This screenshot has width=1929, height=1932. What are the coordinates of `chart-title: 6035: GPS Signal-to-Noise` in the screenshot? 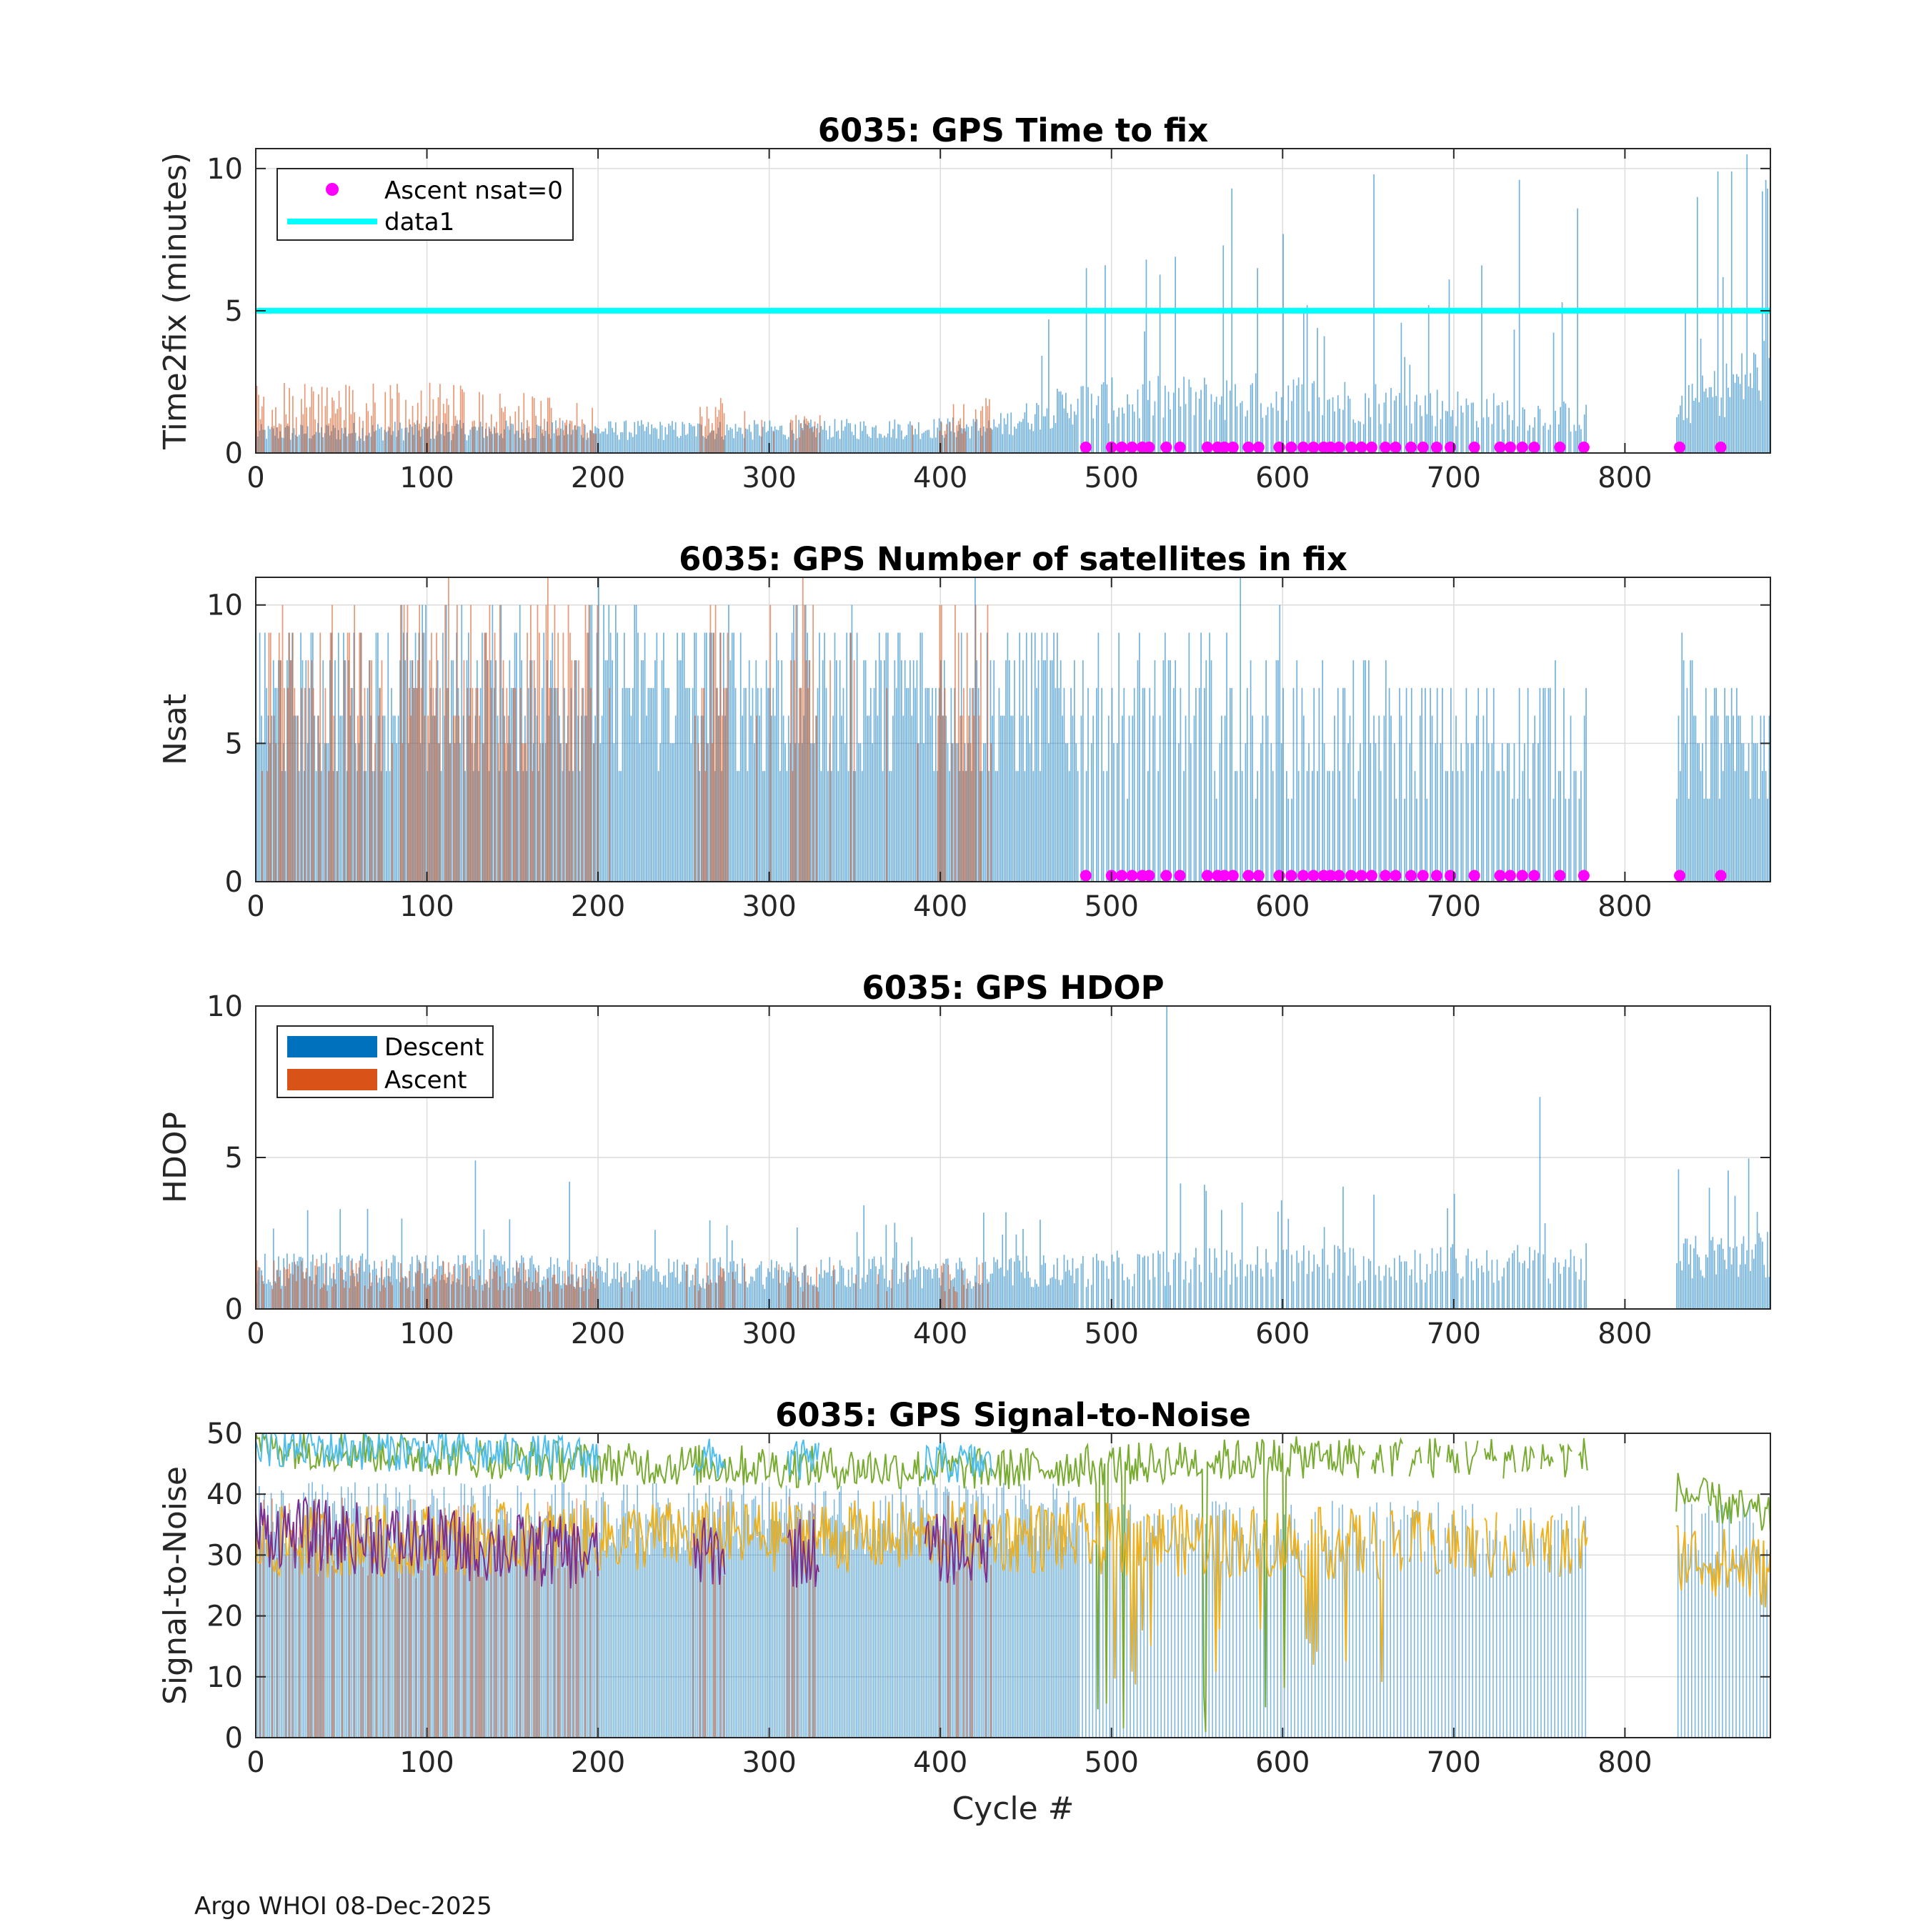 It's located at (1013, 1415).